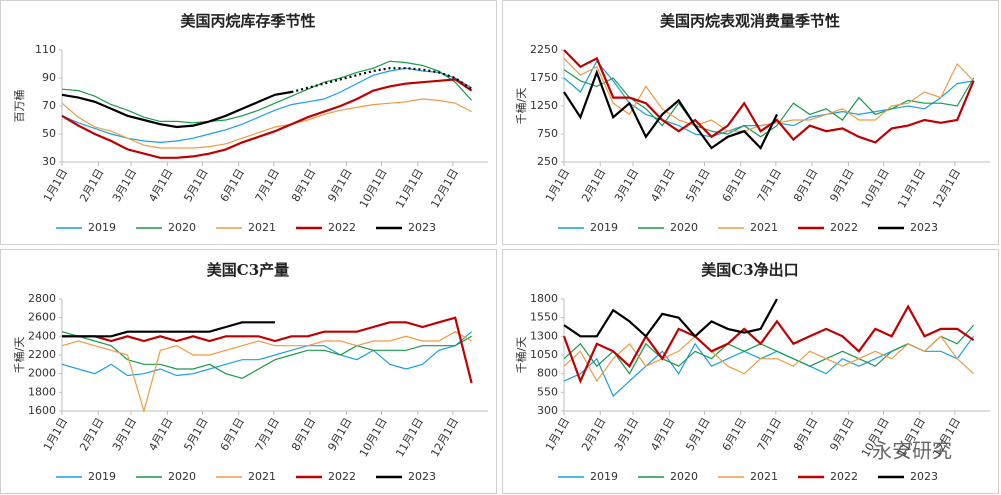 The height and width of the screenshot is (495, 1001). What do you see at coordinates (544, 77) in the screenshot?
I see `y-tick-label: 1750` at bounding box center [544, 77].